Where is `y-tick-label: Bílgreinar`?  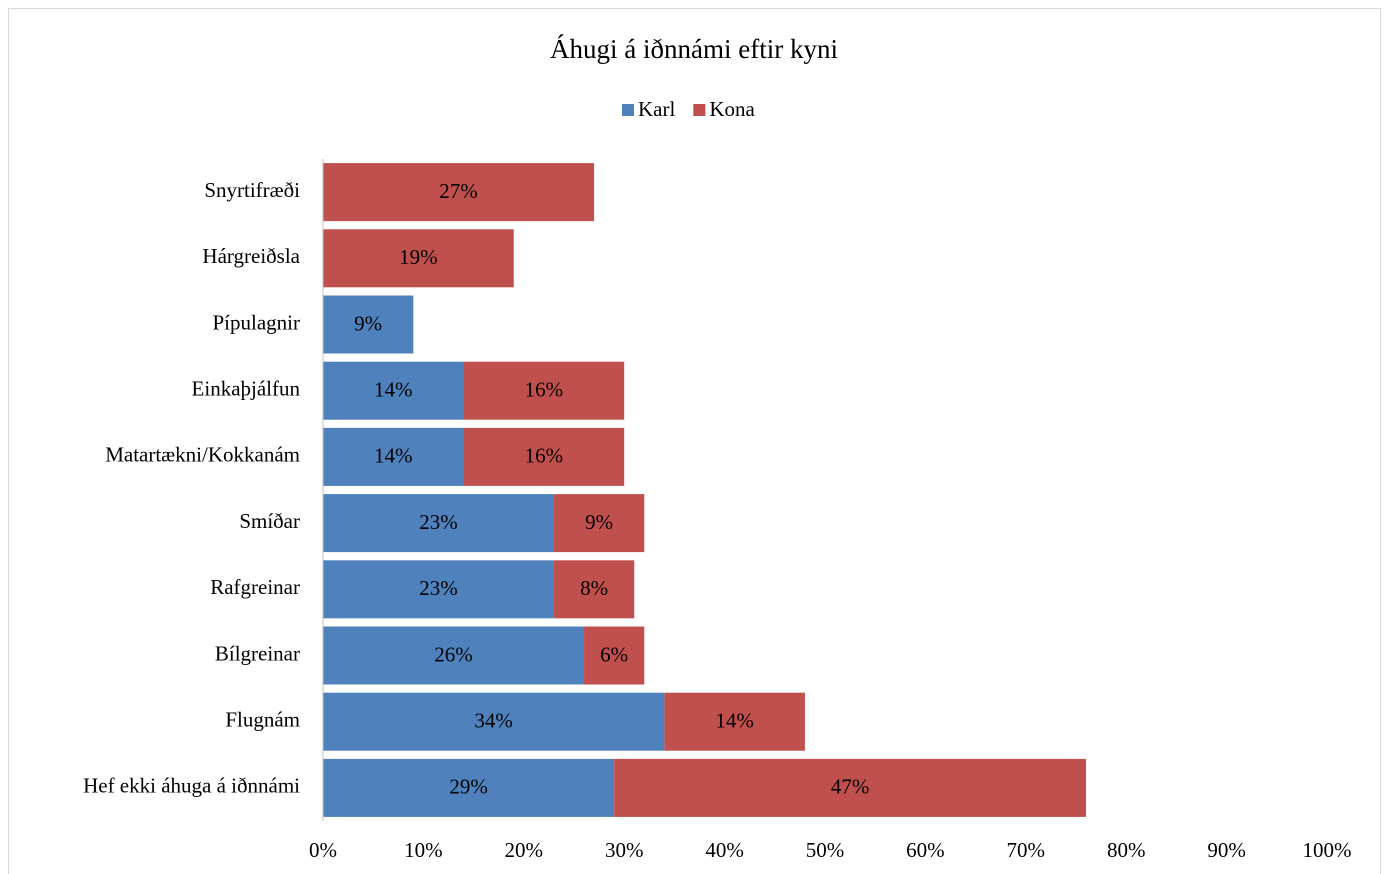
y-tick-label: Bílgreinar is located at coordinates (257, 653).